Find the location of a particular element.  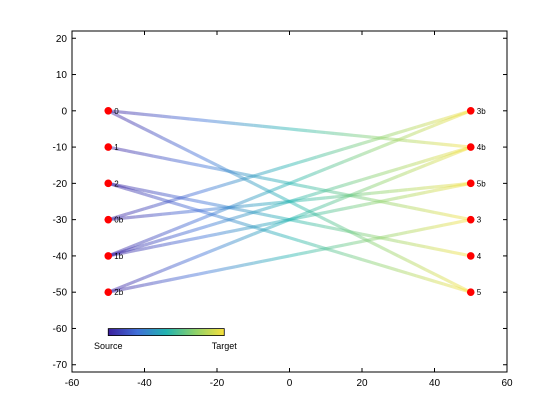

x-tick-label--40: -40 is located at coordinates (144, 383).